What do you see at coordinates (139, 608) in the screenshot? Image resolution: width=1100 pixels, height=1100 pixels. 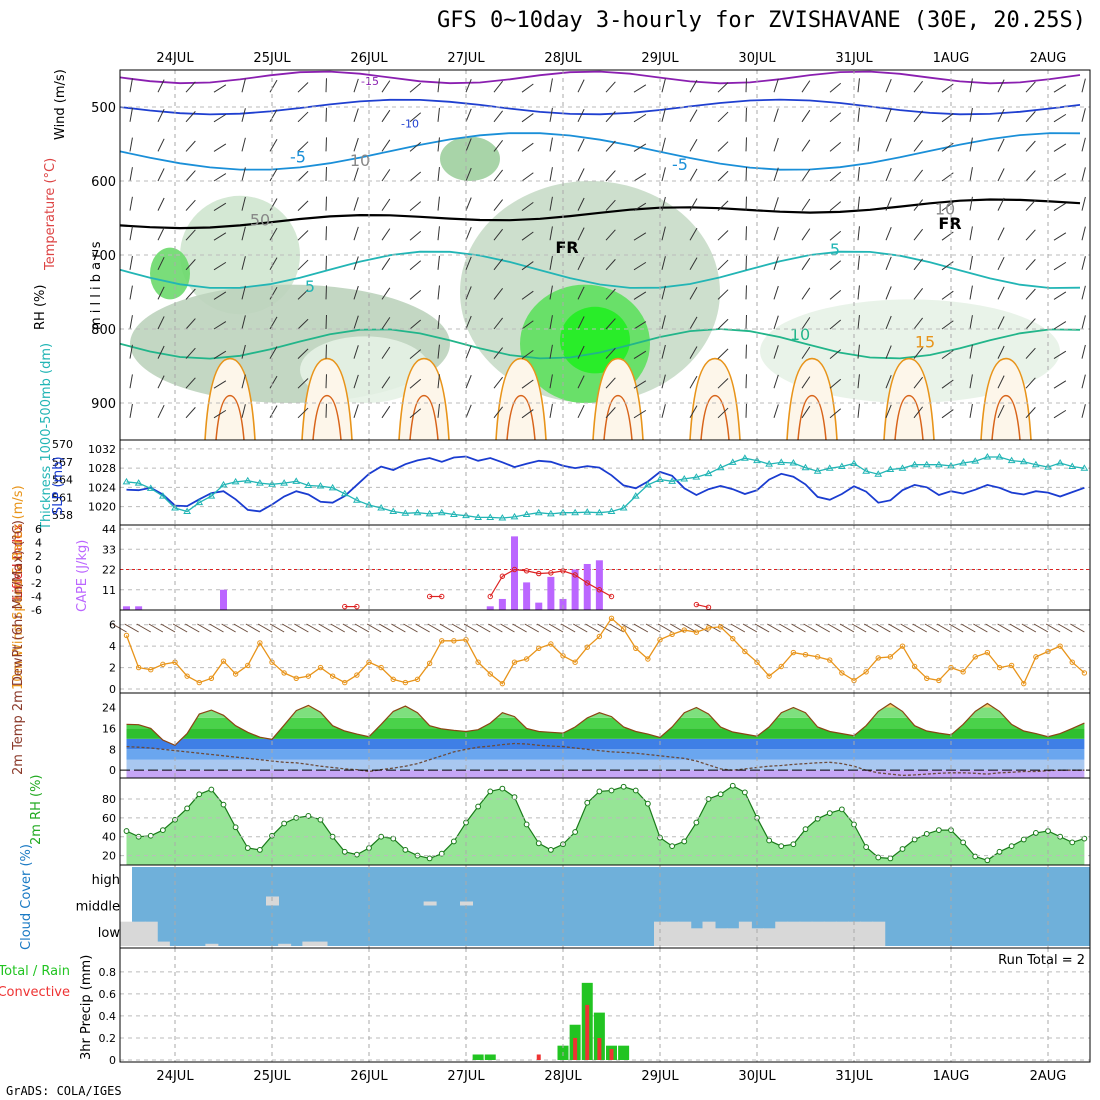 I see `cape-bar` at bounding box center [139, 608].